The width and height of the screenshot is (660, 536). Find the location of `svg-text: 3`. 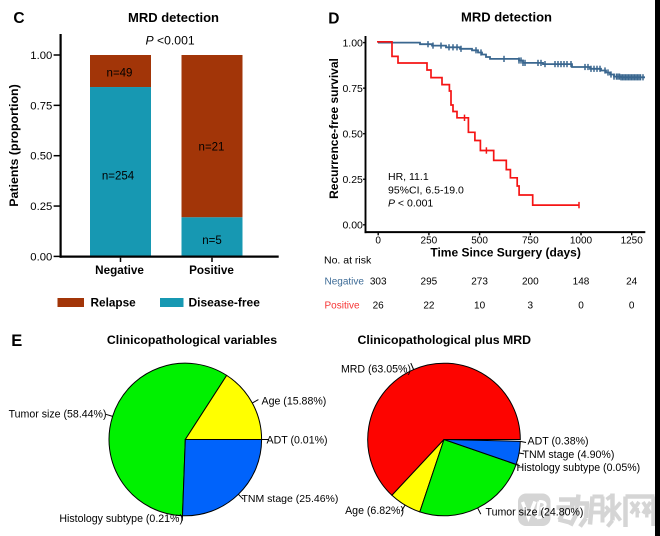

svg-text: 3 is located at coordinates (531, 306).